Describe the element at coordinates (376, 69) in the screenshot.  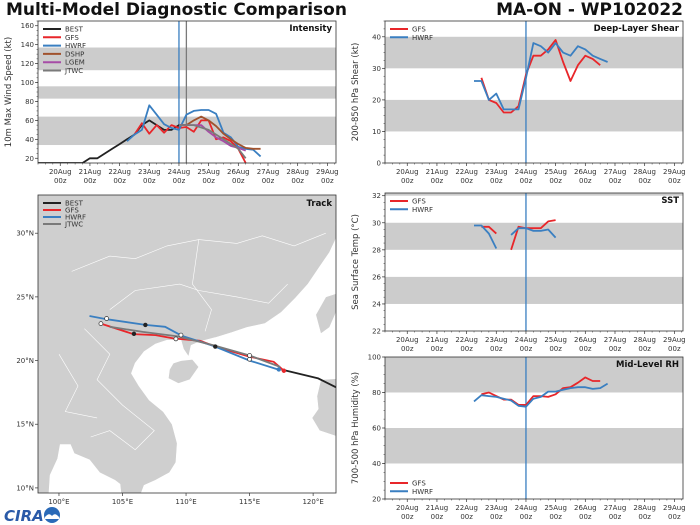
I see `y-tick-label: 30` at that location.